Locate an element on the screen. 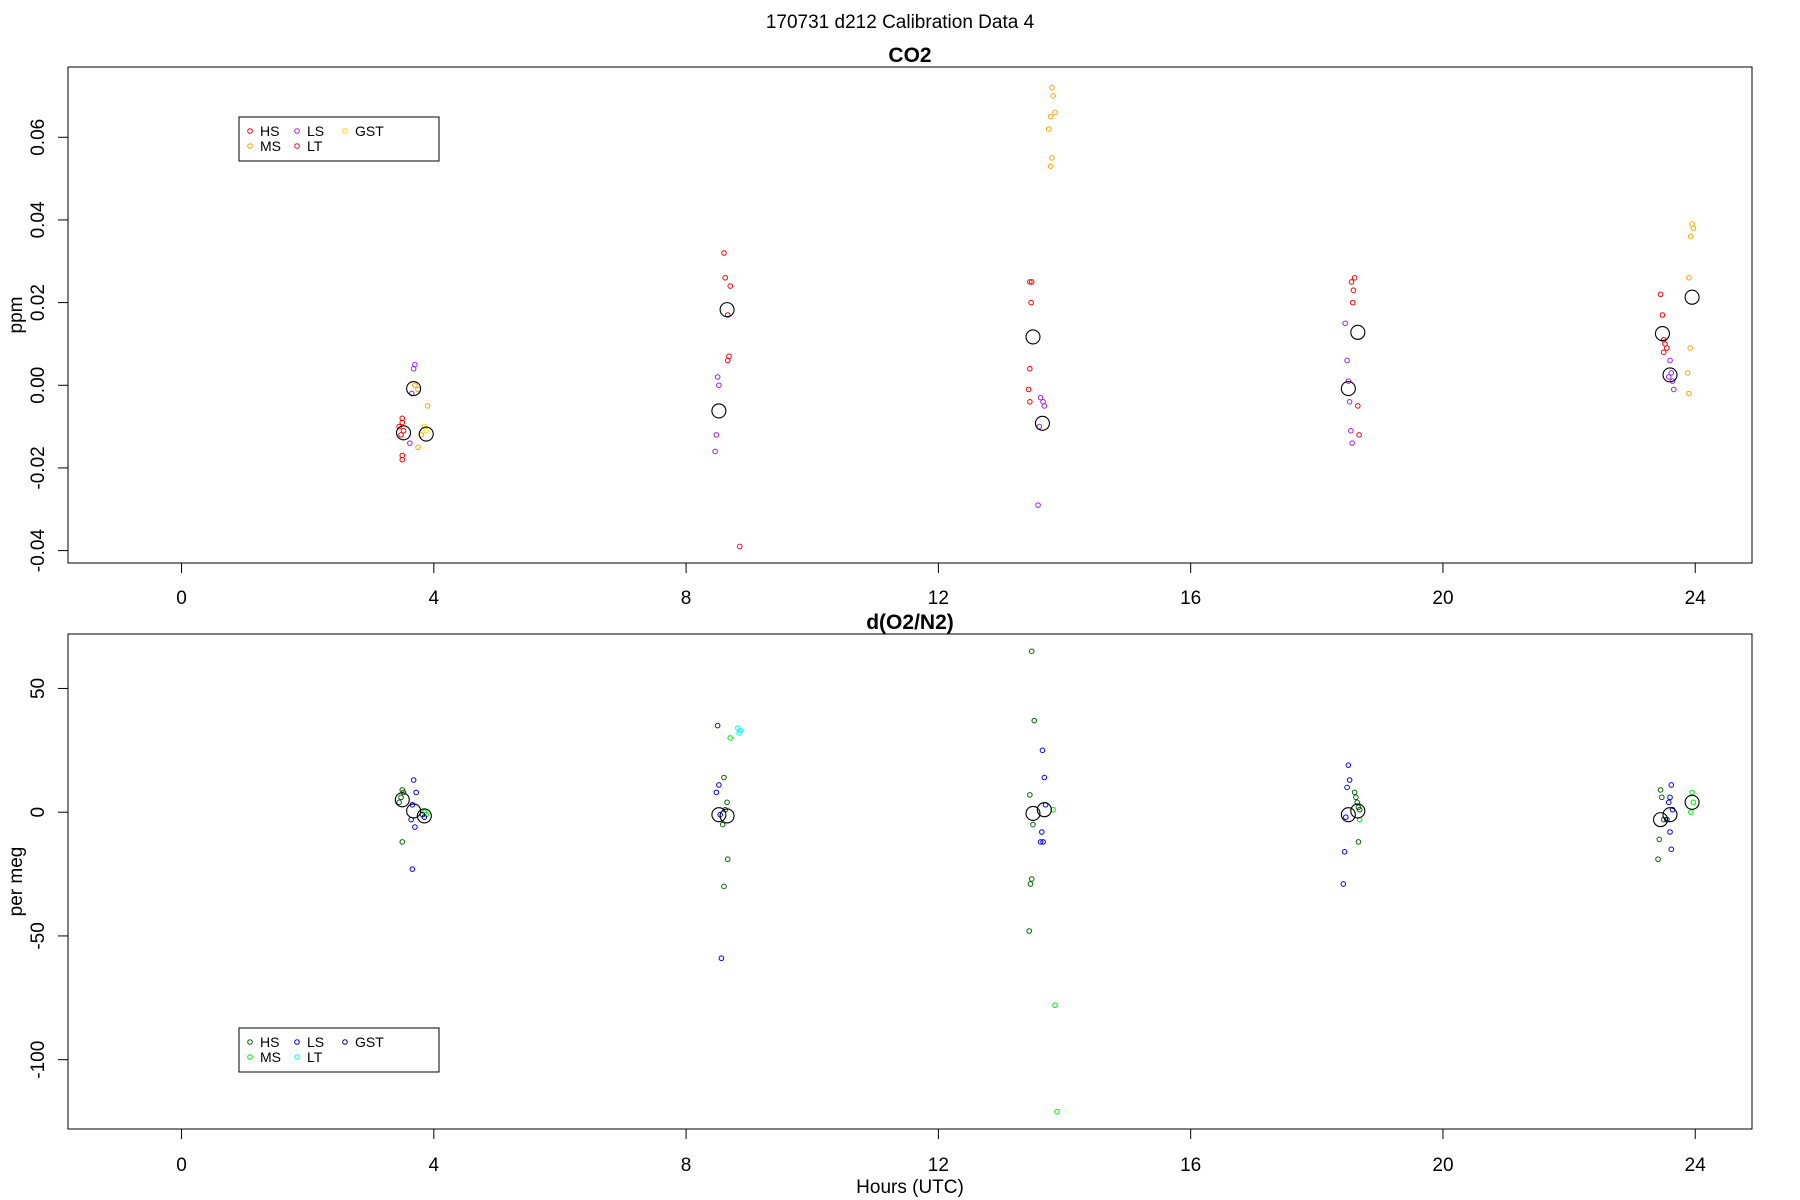  o2n2-legend-marker-hs is located at coordinates (250, 1042).